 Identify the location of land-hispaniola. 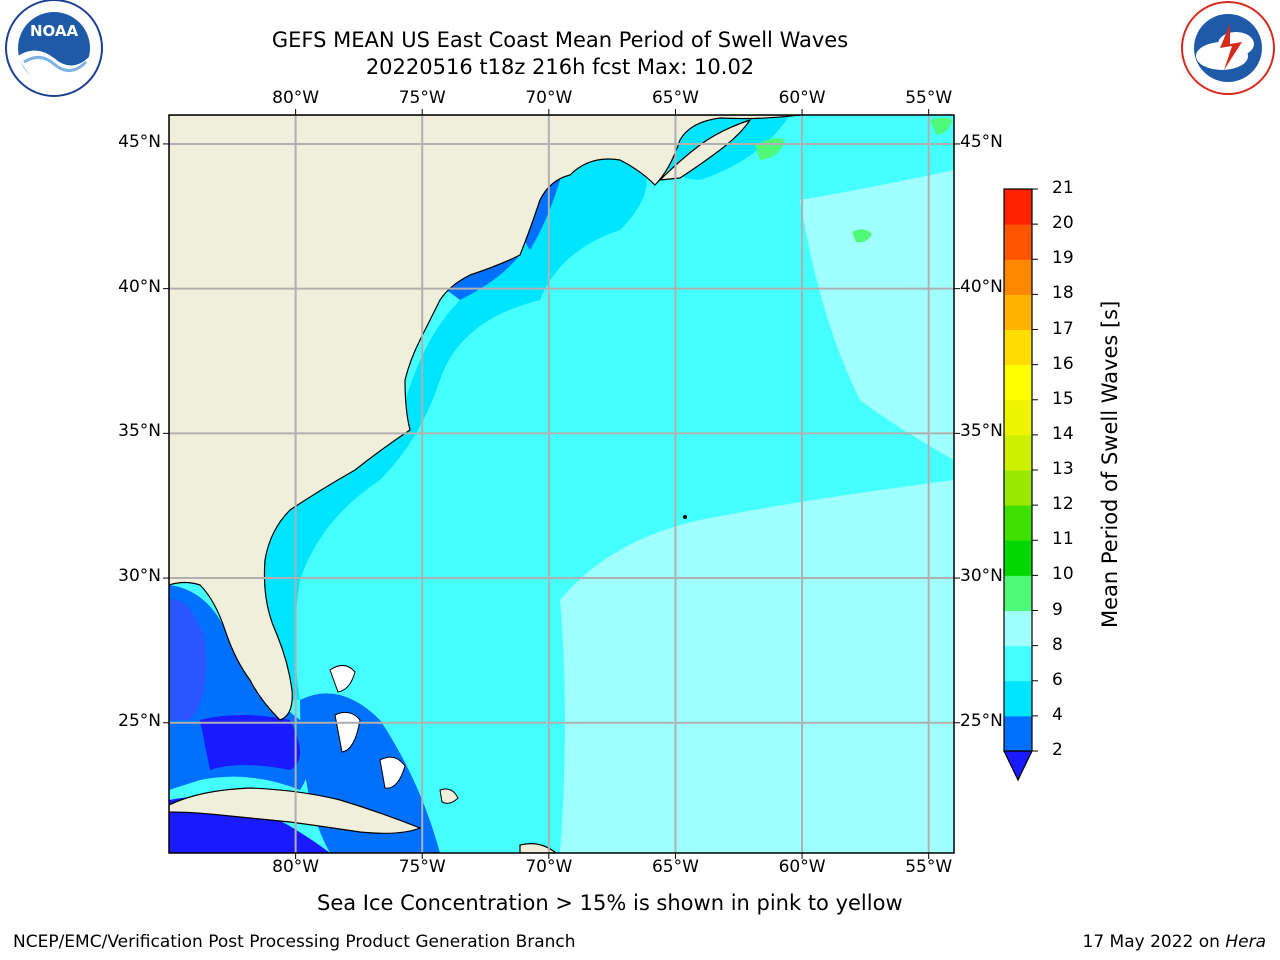
(538, 848).